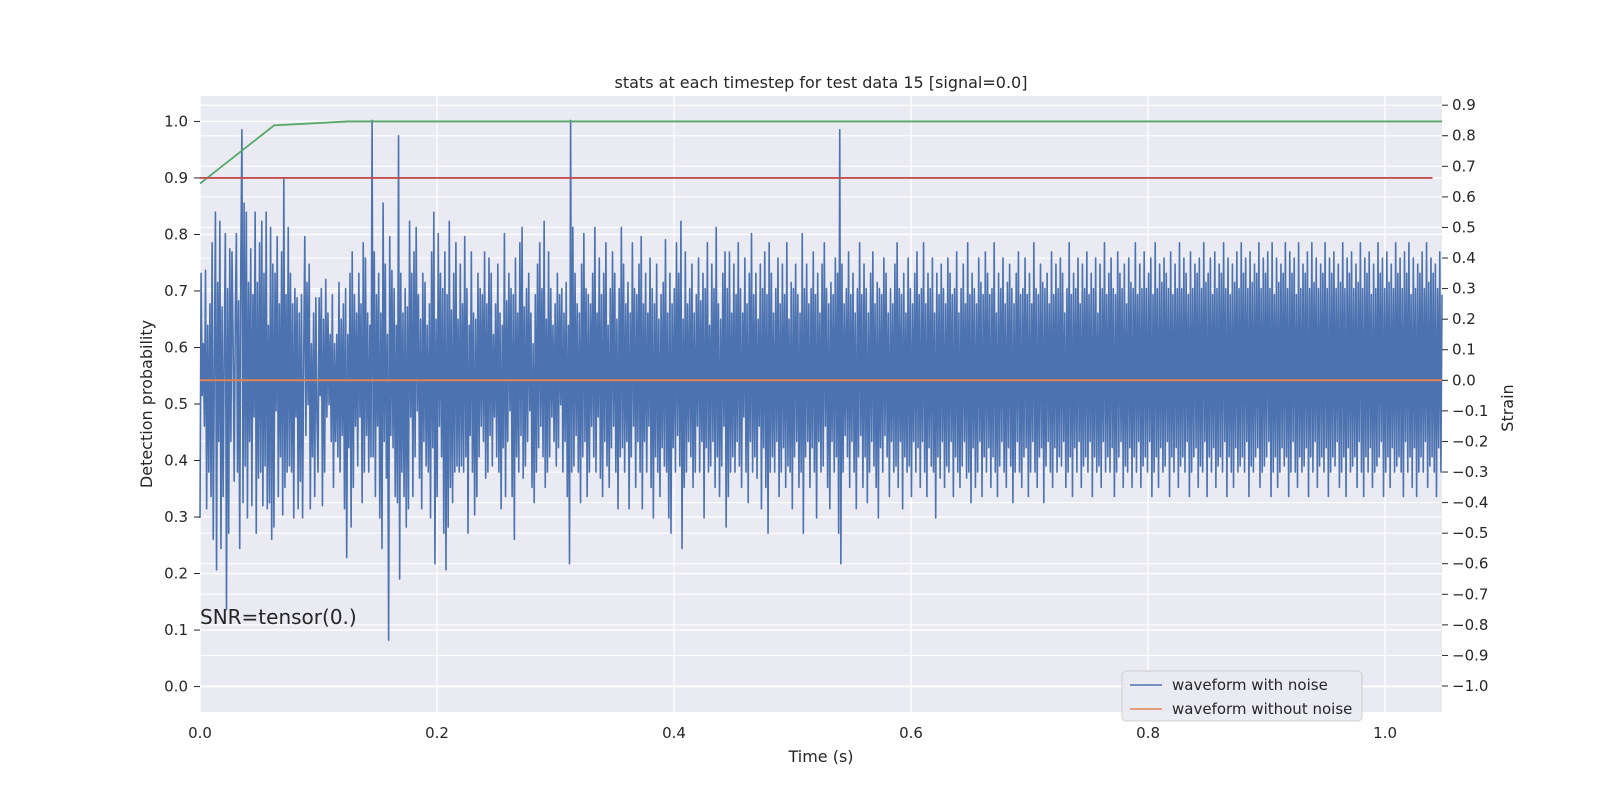 The height and width of the screenshot is (800, 1600). I want to click on y-left-tick-label: 0.7, so click(176, 291).